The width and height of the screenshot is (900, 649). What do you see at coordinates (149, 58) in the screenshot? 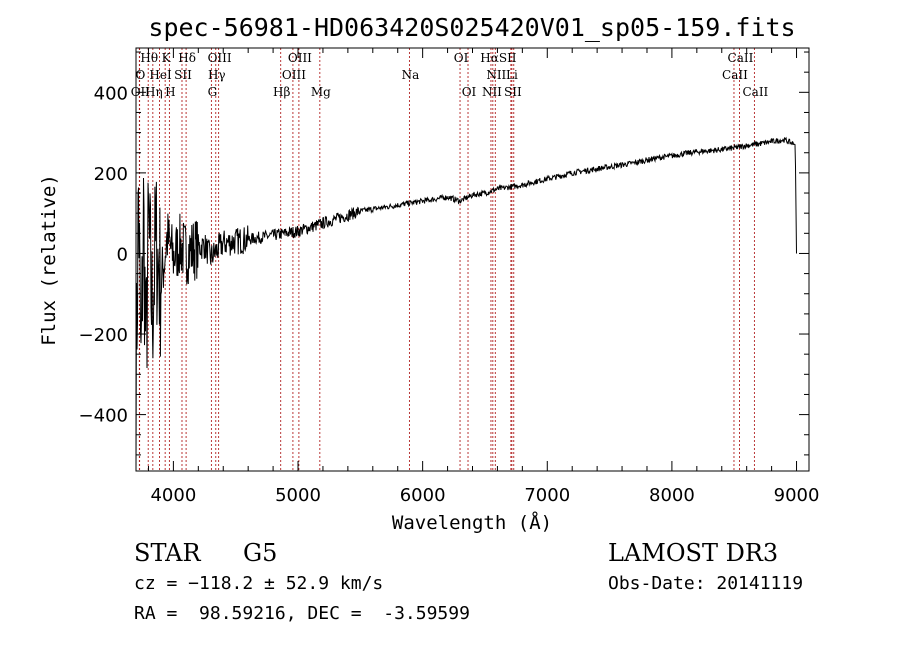
I see `spectral-line-label: Hθ` at bounding box center [149, 58].